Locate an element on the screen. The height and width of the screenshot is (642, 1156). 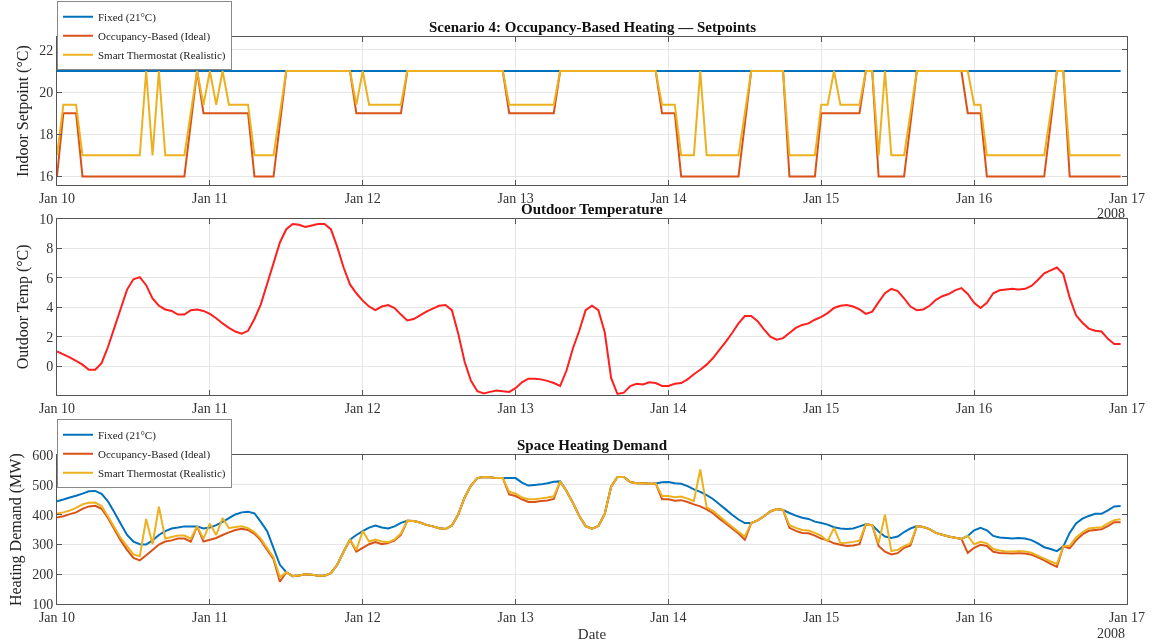
y-tick-label: 0 is located at coordinates (50, 367).